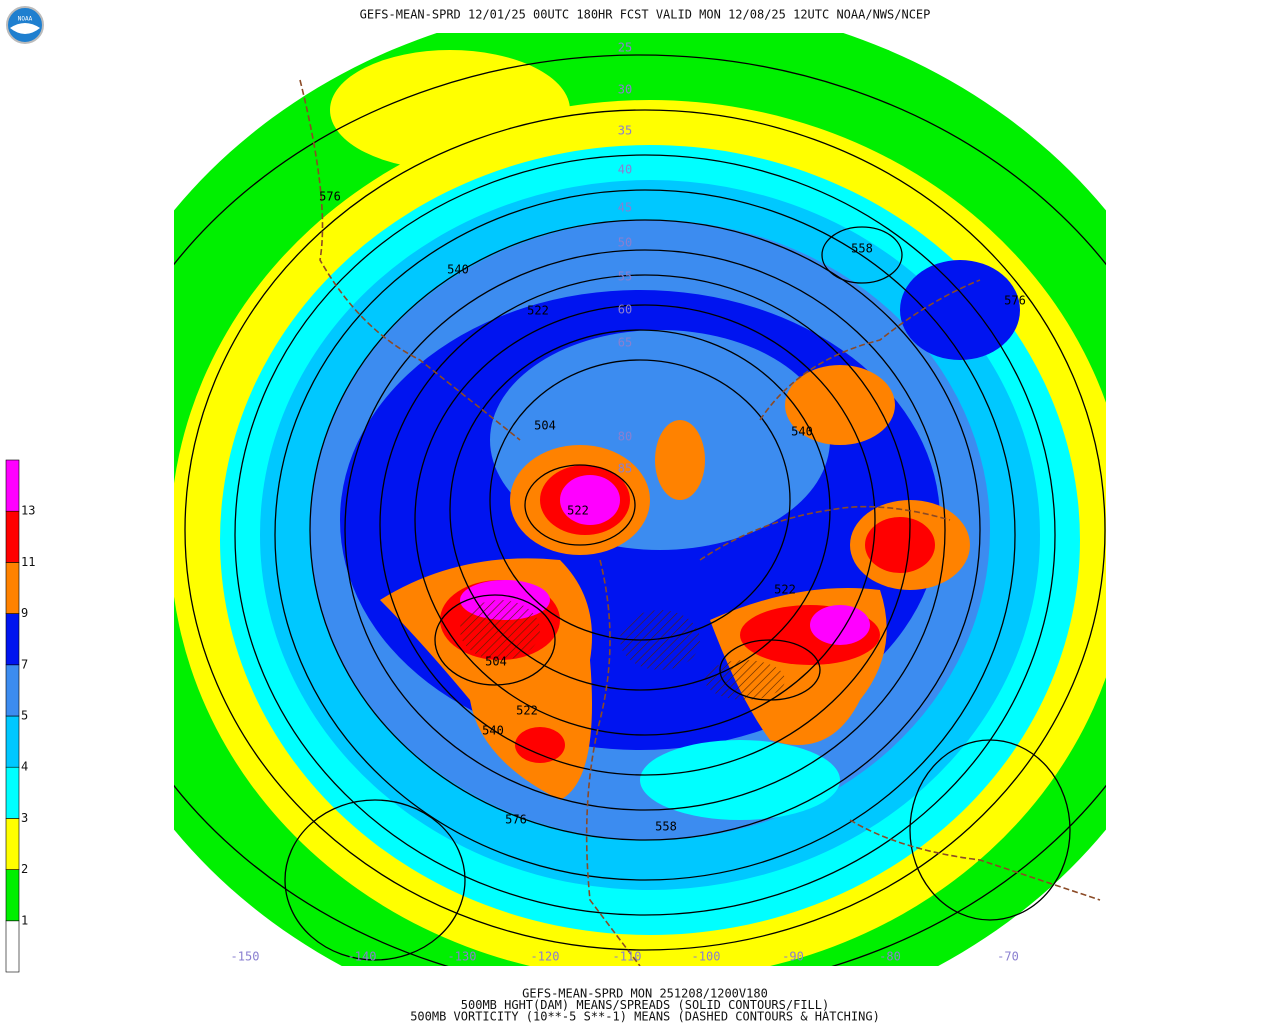 This screenshot has width=1280, height=1028. What do you see at coordinates (24, 716) in the screenshot?
I see `colorbar-label: 5` at bounding box center [24, 716].